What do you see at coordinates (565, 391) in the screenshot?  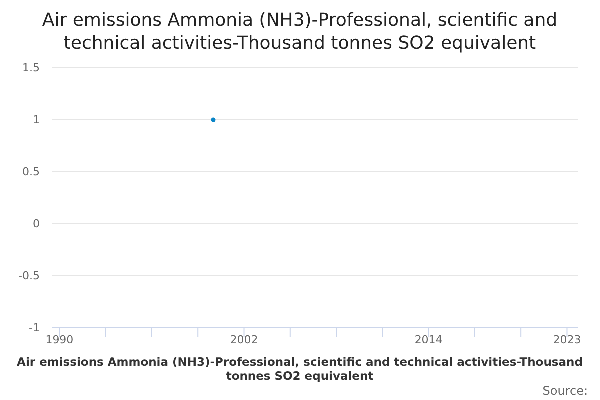 I see `source-note: Source:` at bounding box center [565, 391].